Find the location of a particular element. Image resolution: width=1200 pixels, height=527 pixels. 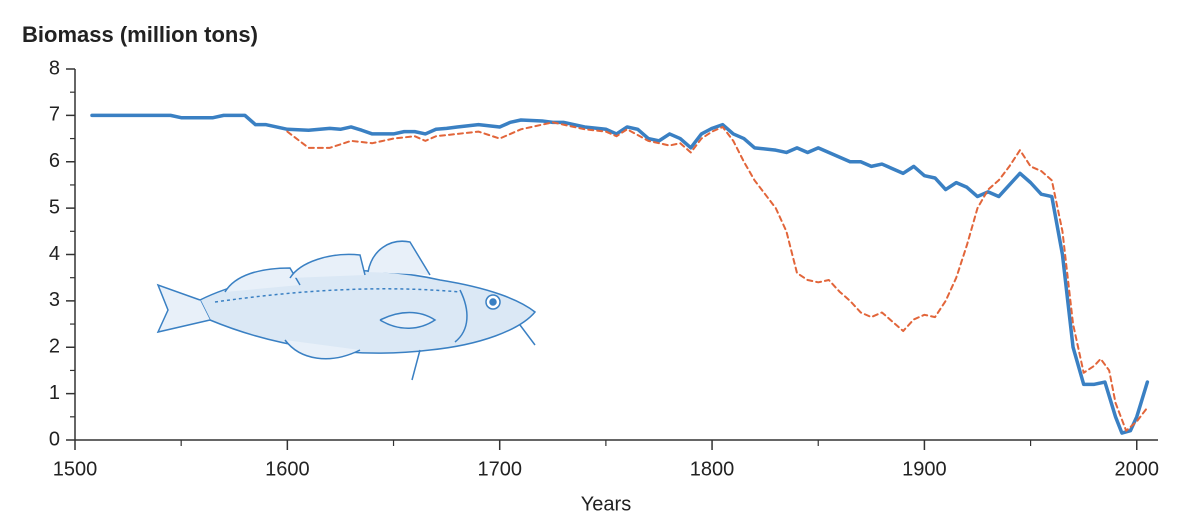

y-tick-label: 6 is located at coordinates (54, 161).